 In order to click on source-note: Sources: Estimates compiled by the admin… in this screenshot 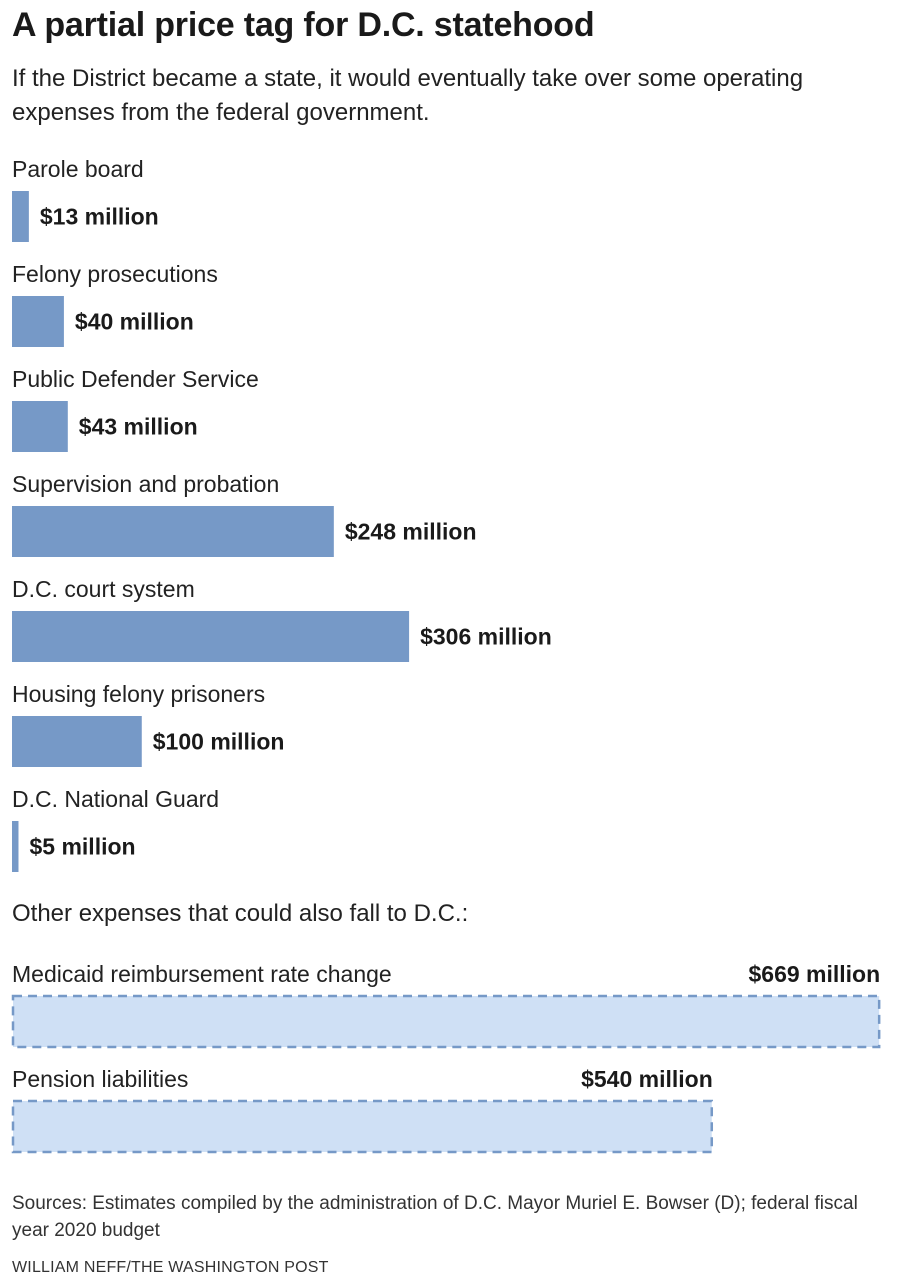, I will do `click(435, 1217)`.